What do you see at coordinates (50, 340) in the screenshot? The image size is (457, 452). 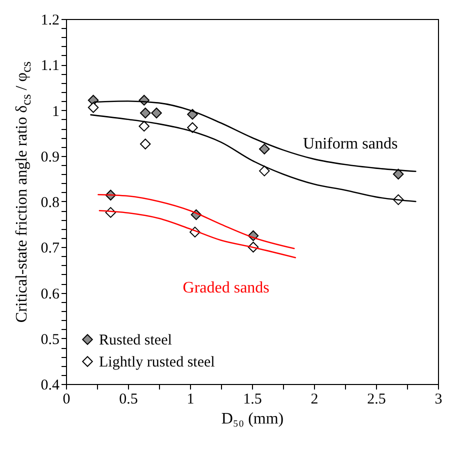 I see `y-tick-label: 0.5` at bounding box center [50, 340].